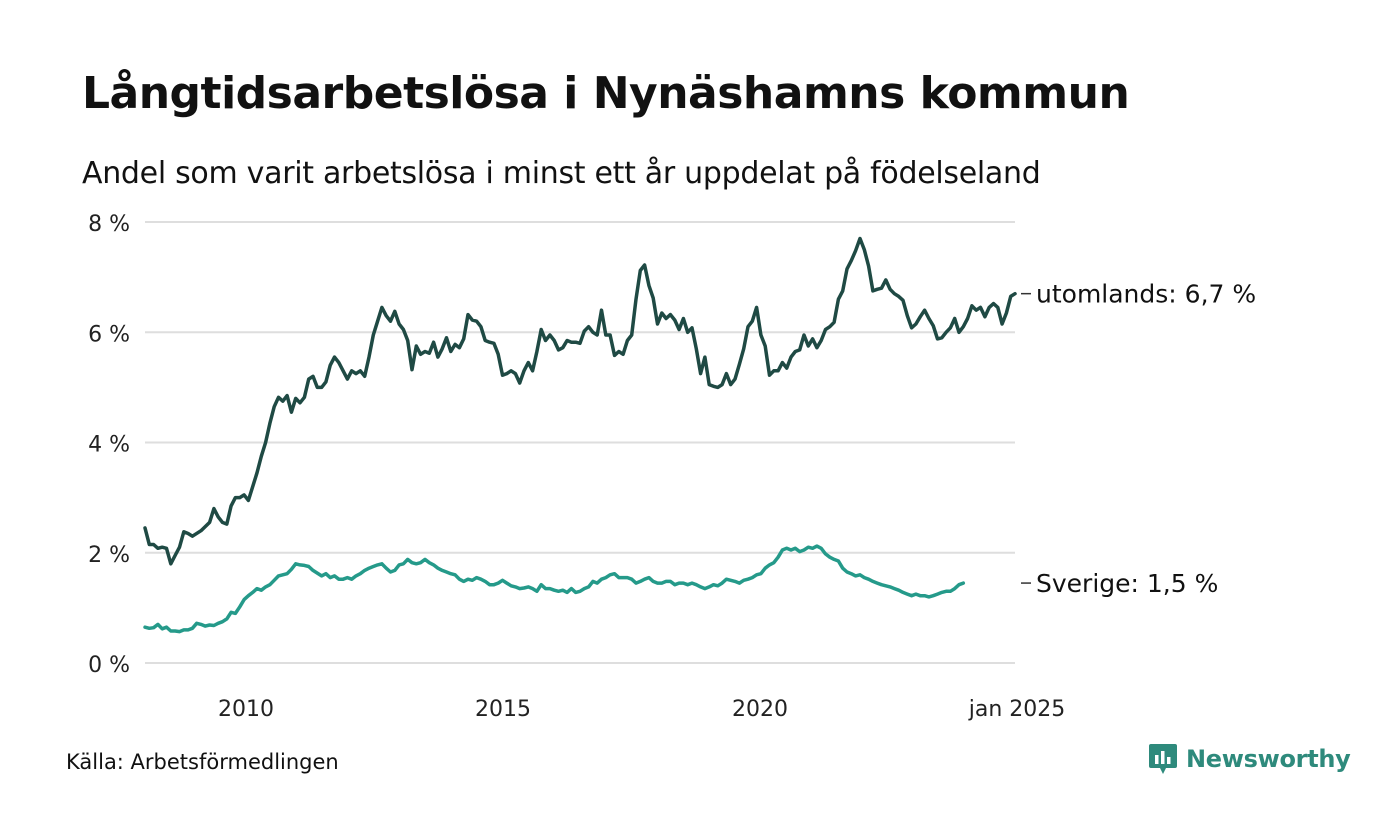 This screenshot has width=1400, height=840. What do you see at coordinates (503, 709) in the screenshot?
I see `x-tick-label: 2015` at bounding box center [503, 709].